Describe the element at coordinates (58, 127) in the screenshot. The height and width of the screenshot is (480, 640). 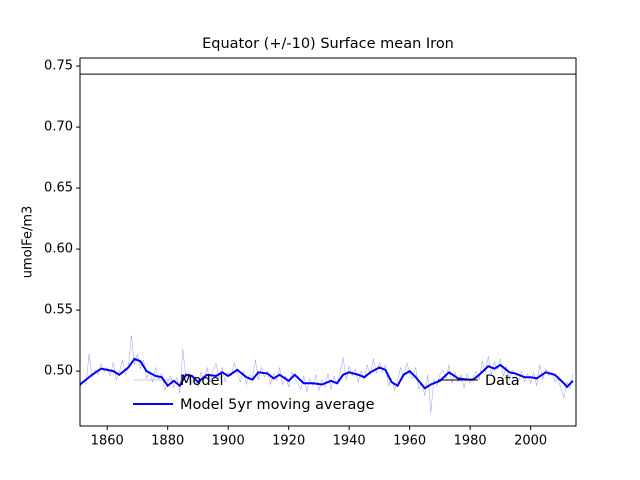
I see `y-tick-label: 0.70` at that location.